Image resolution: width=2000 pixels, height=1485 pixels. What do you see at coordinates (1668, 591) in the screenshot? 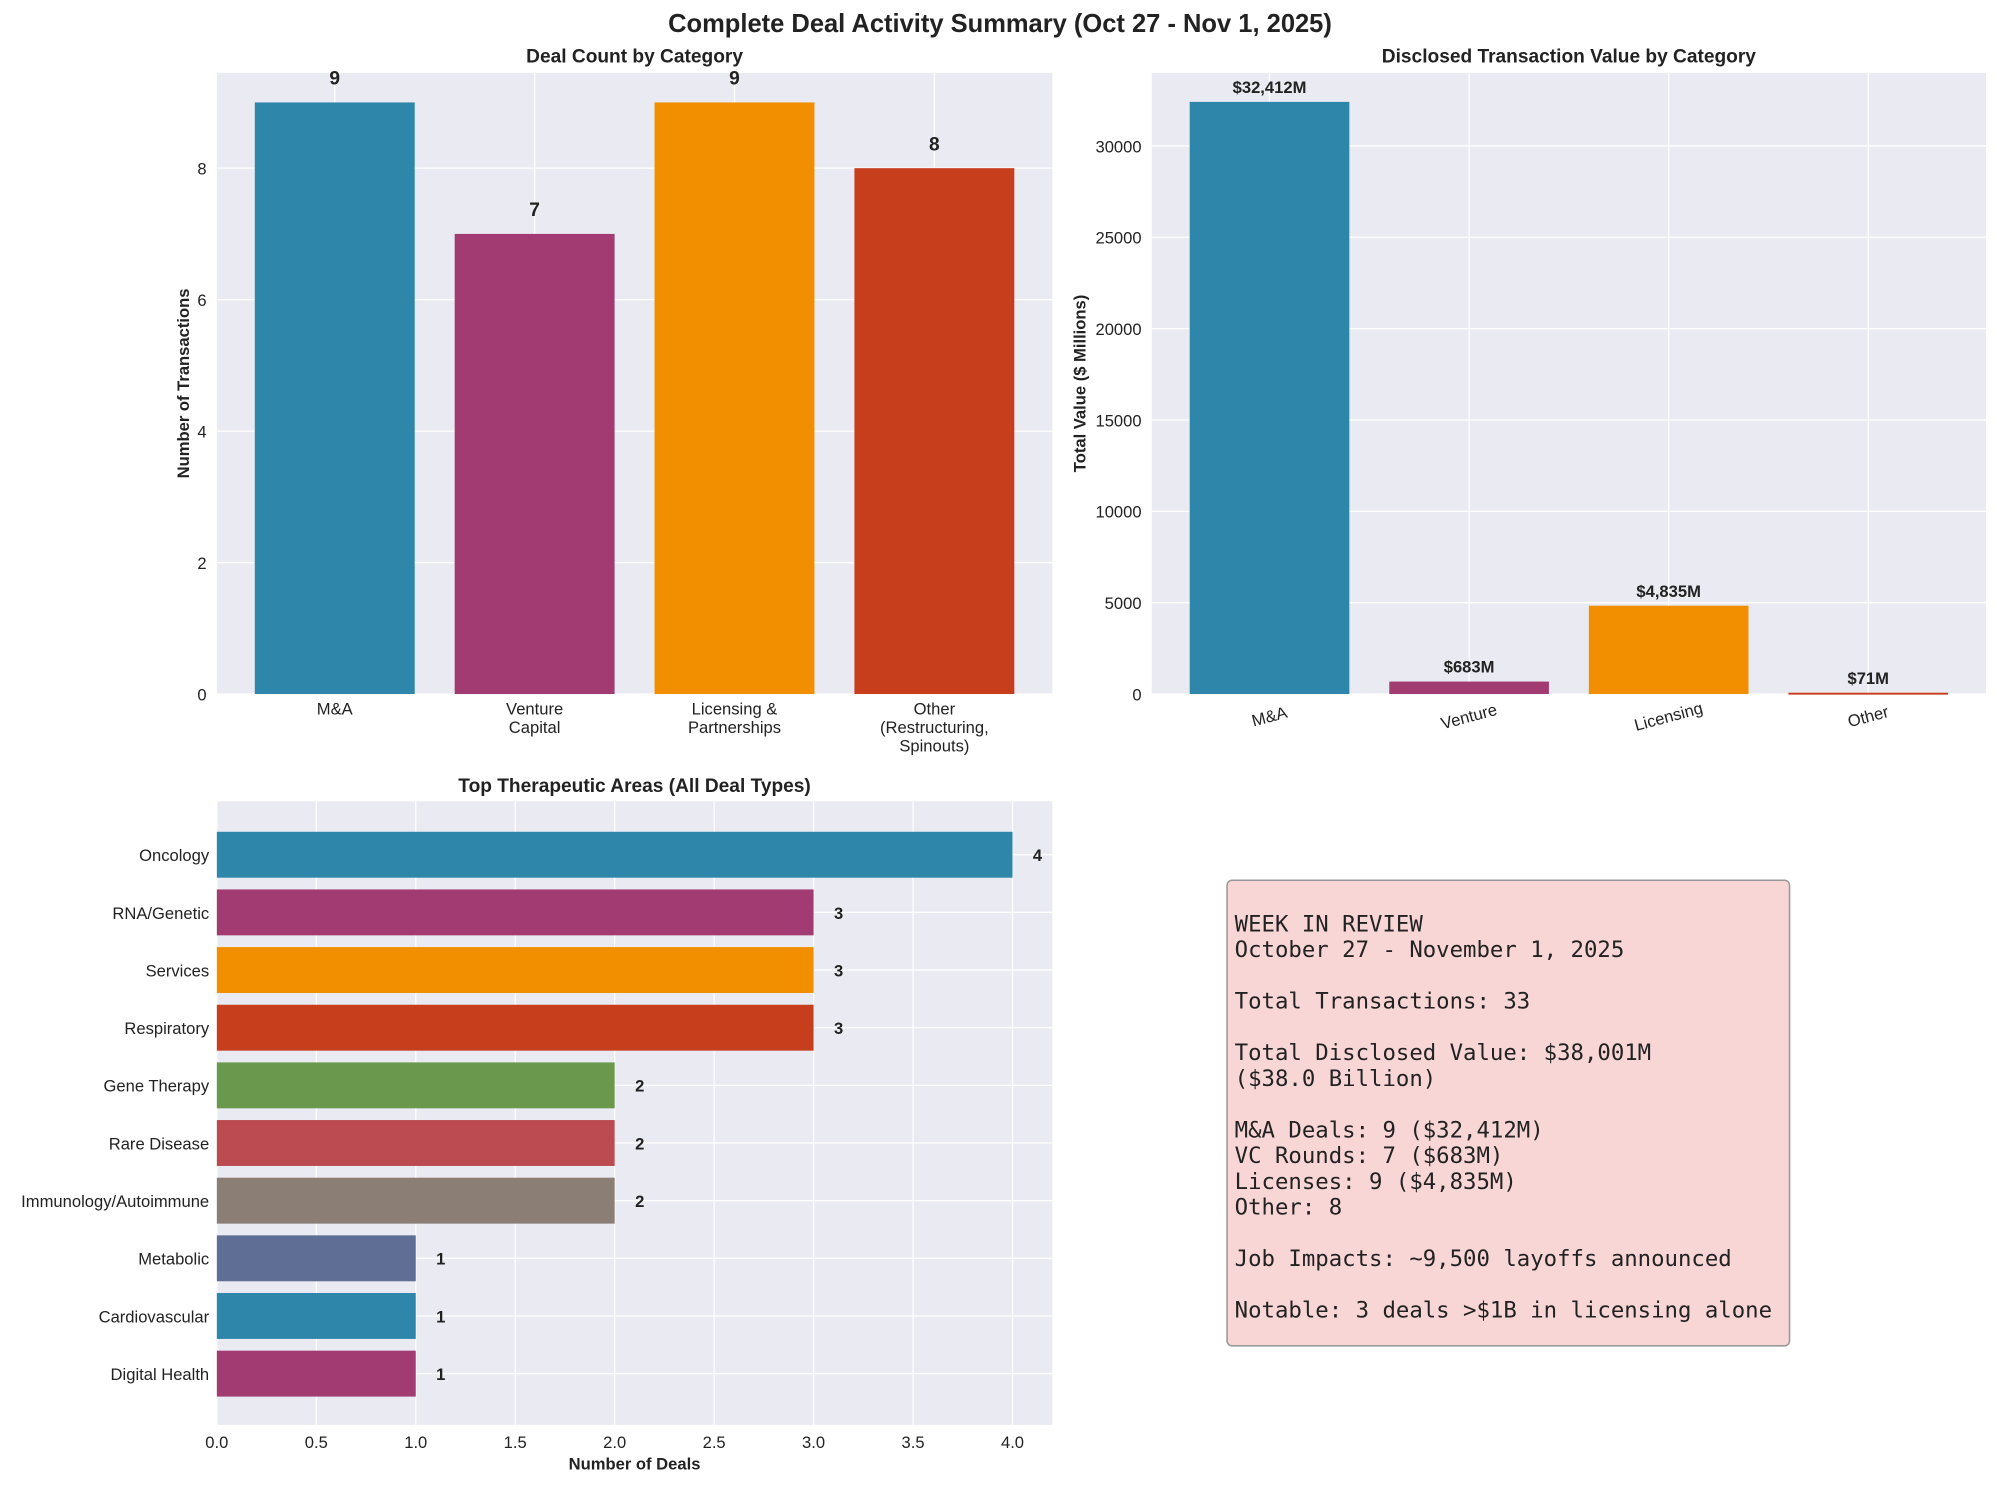
I see `data-label: $4,835M` at bounding box center [1668, 591].